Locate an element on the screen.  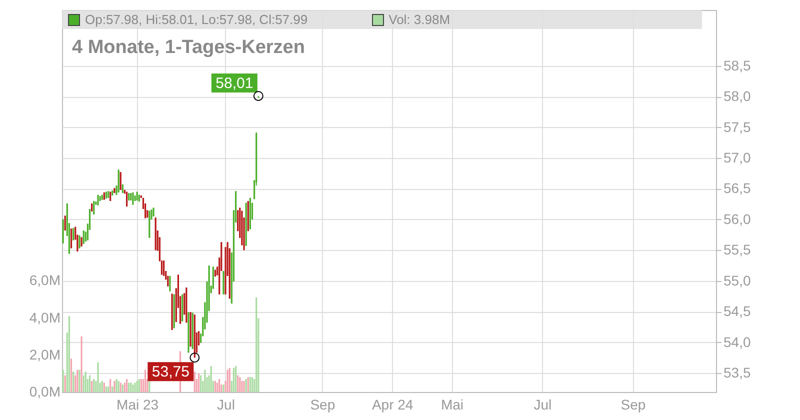
y-tick-label: 58,0 is located at coordinates (737, 96).